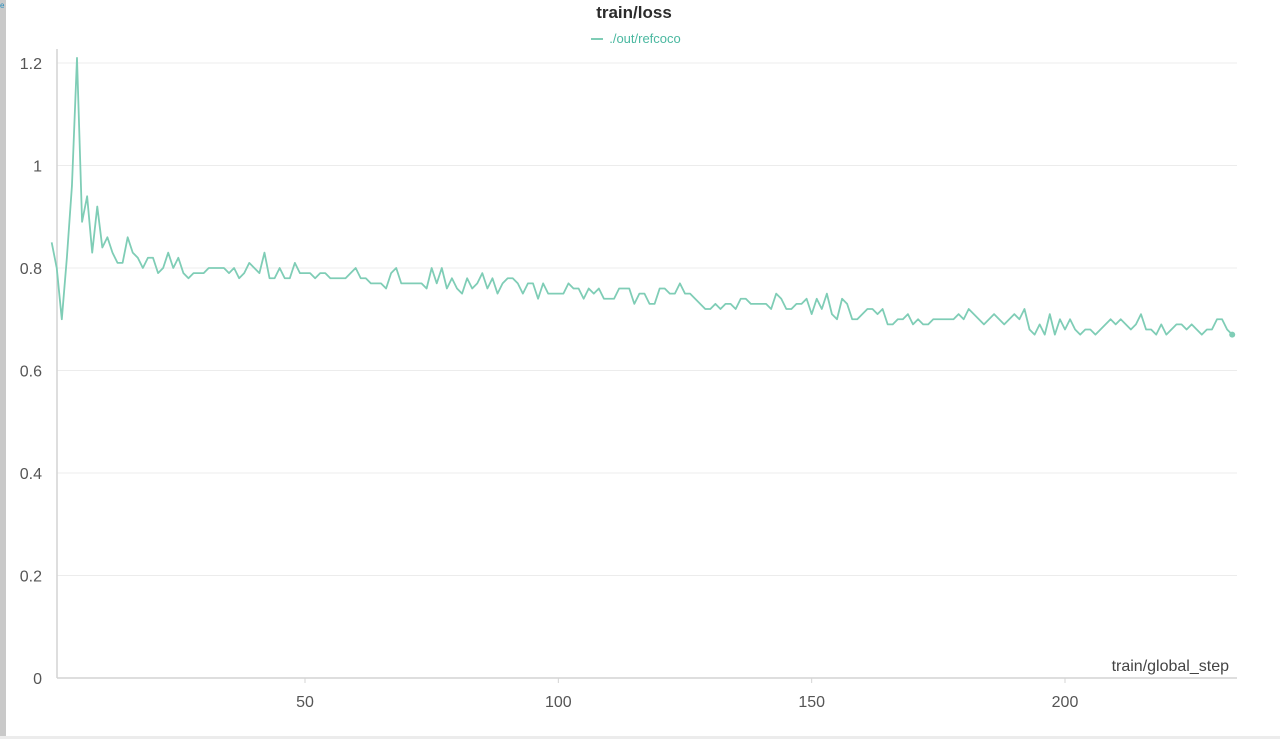 The width and height of the screenshot is (1280, 739). Describe the element at coordinates (1232, 334) in the screenshot. I see `series-last-point` at that location.